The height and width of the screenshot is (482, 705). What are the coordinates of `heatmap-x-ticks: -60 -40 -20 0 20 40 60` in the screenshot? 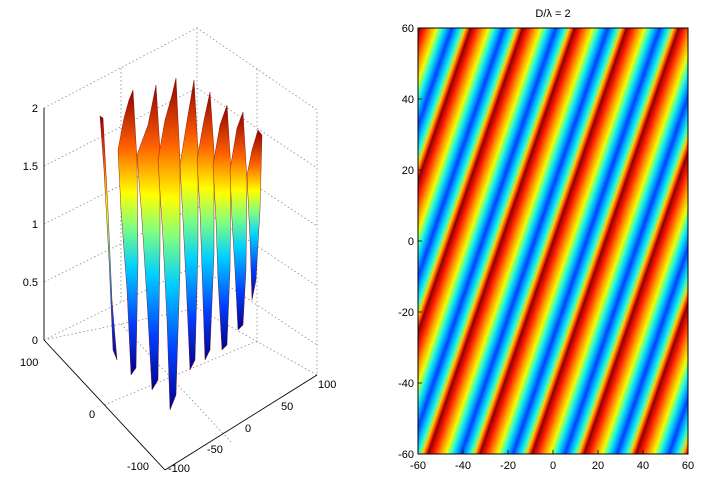 It's located at (552, 461).